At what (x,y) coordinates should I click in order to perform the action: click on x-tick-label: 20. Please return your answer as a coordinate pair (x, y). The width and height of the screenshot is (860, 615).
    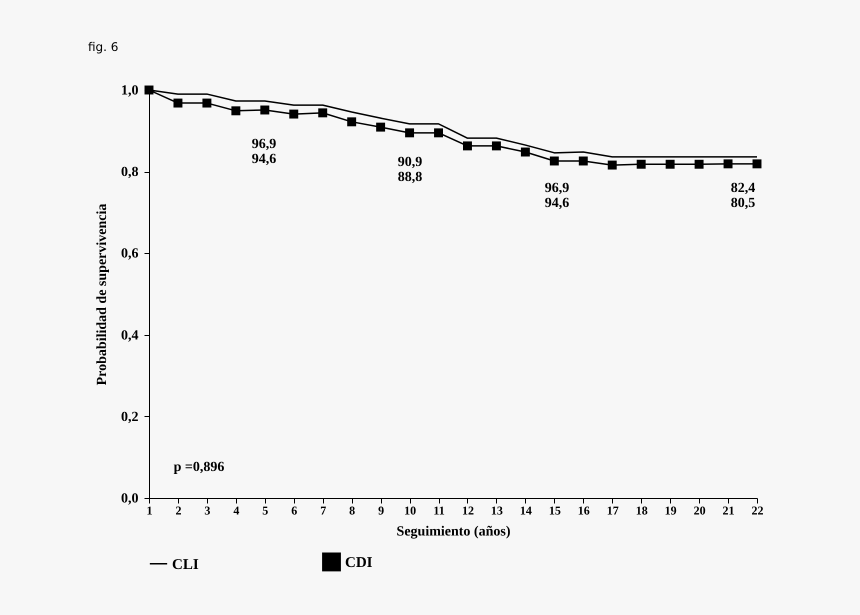
    Looking at the image, I should click on (700, 511).